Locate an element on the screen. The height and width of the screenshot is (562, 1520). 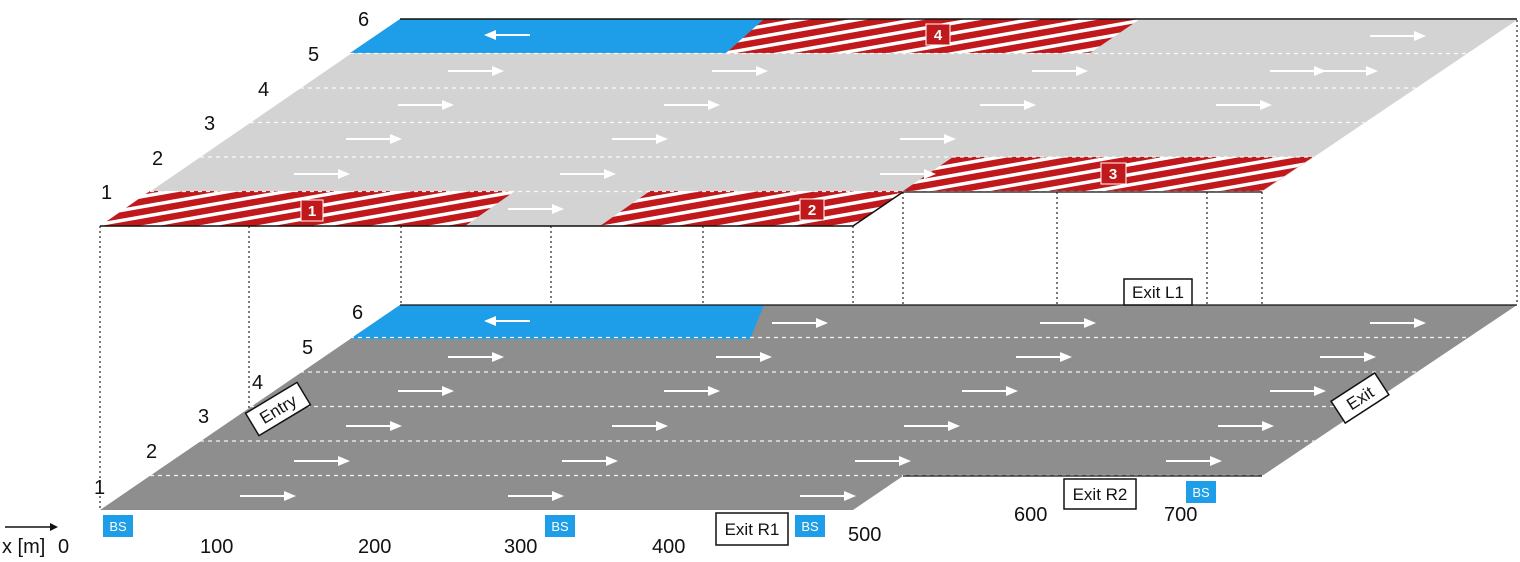
exit-l1-label: Exit L1 is located at coordinates (1158, 292).